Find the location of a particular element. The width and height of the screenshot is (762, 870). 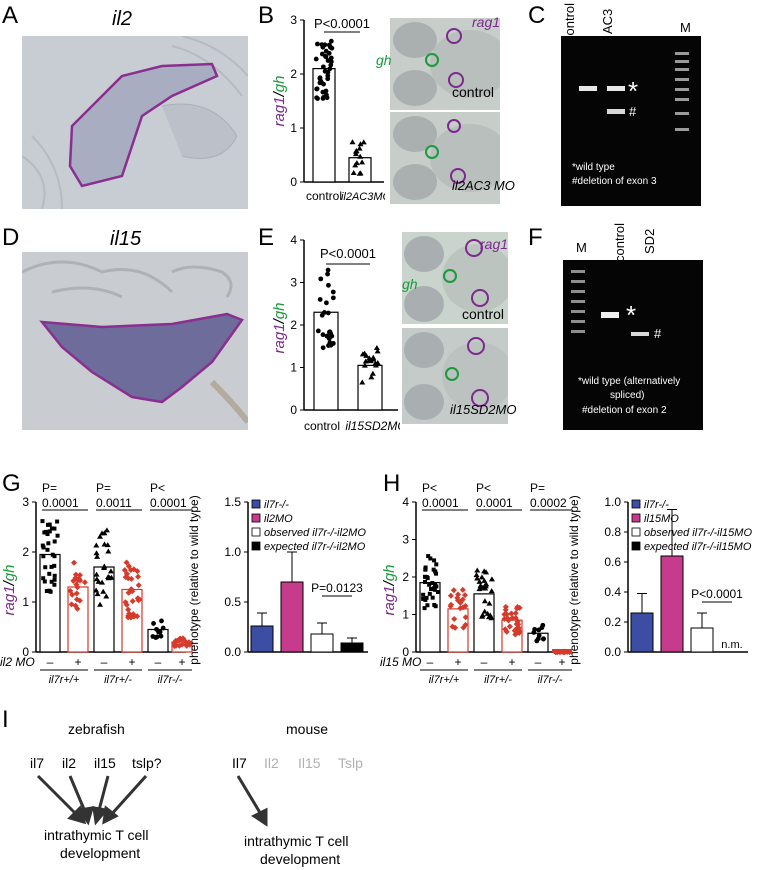

panel-i-m-outcome1: intrathymic T cell is located at coordinates (296, 841).